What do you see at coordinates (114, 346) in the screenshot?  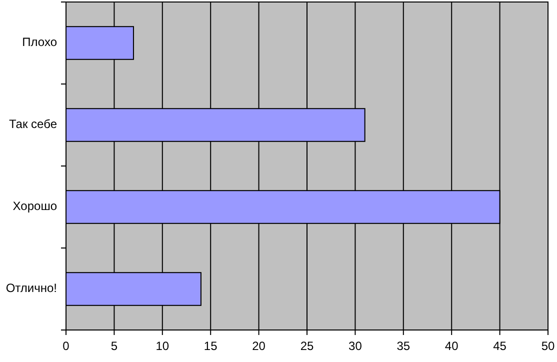 I see `x-tick-label: 5` at bounding box center [114, 346].